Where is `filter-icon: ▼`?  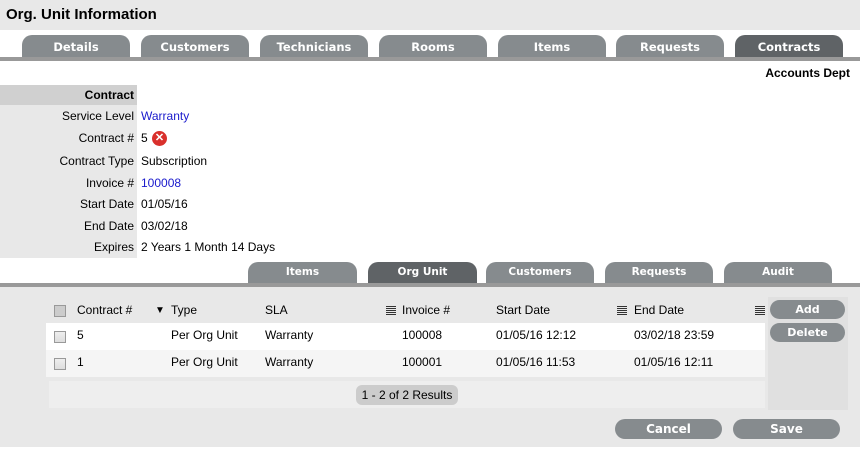
filter-icon: ▼ is located at coordinates (160, 310).